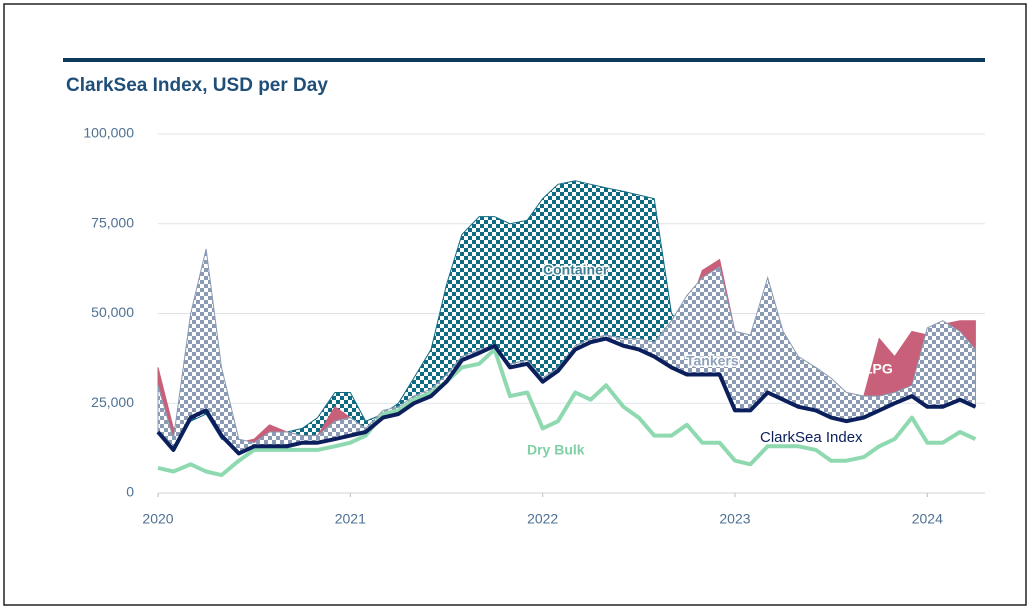  I want to click on container-label: Container, so click(576, 270).